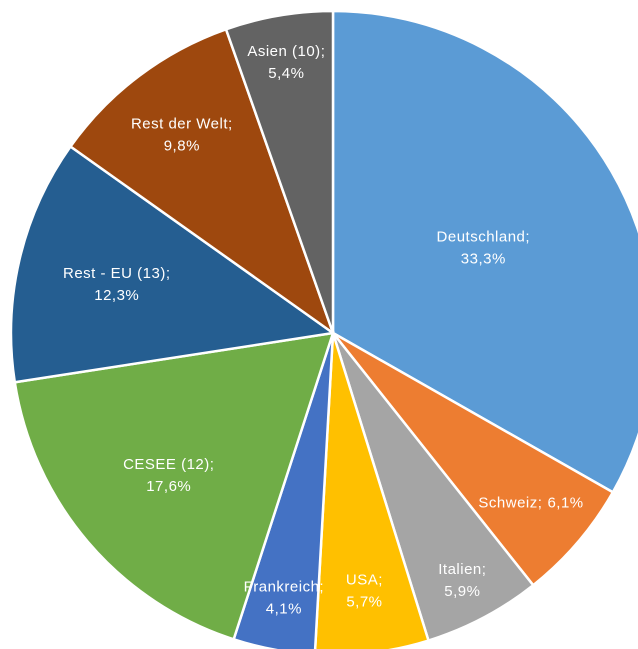  I want to click on data-label: Asien (10); 5,4%, so click(286, 62).